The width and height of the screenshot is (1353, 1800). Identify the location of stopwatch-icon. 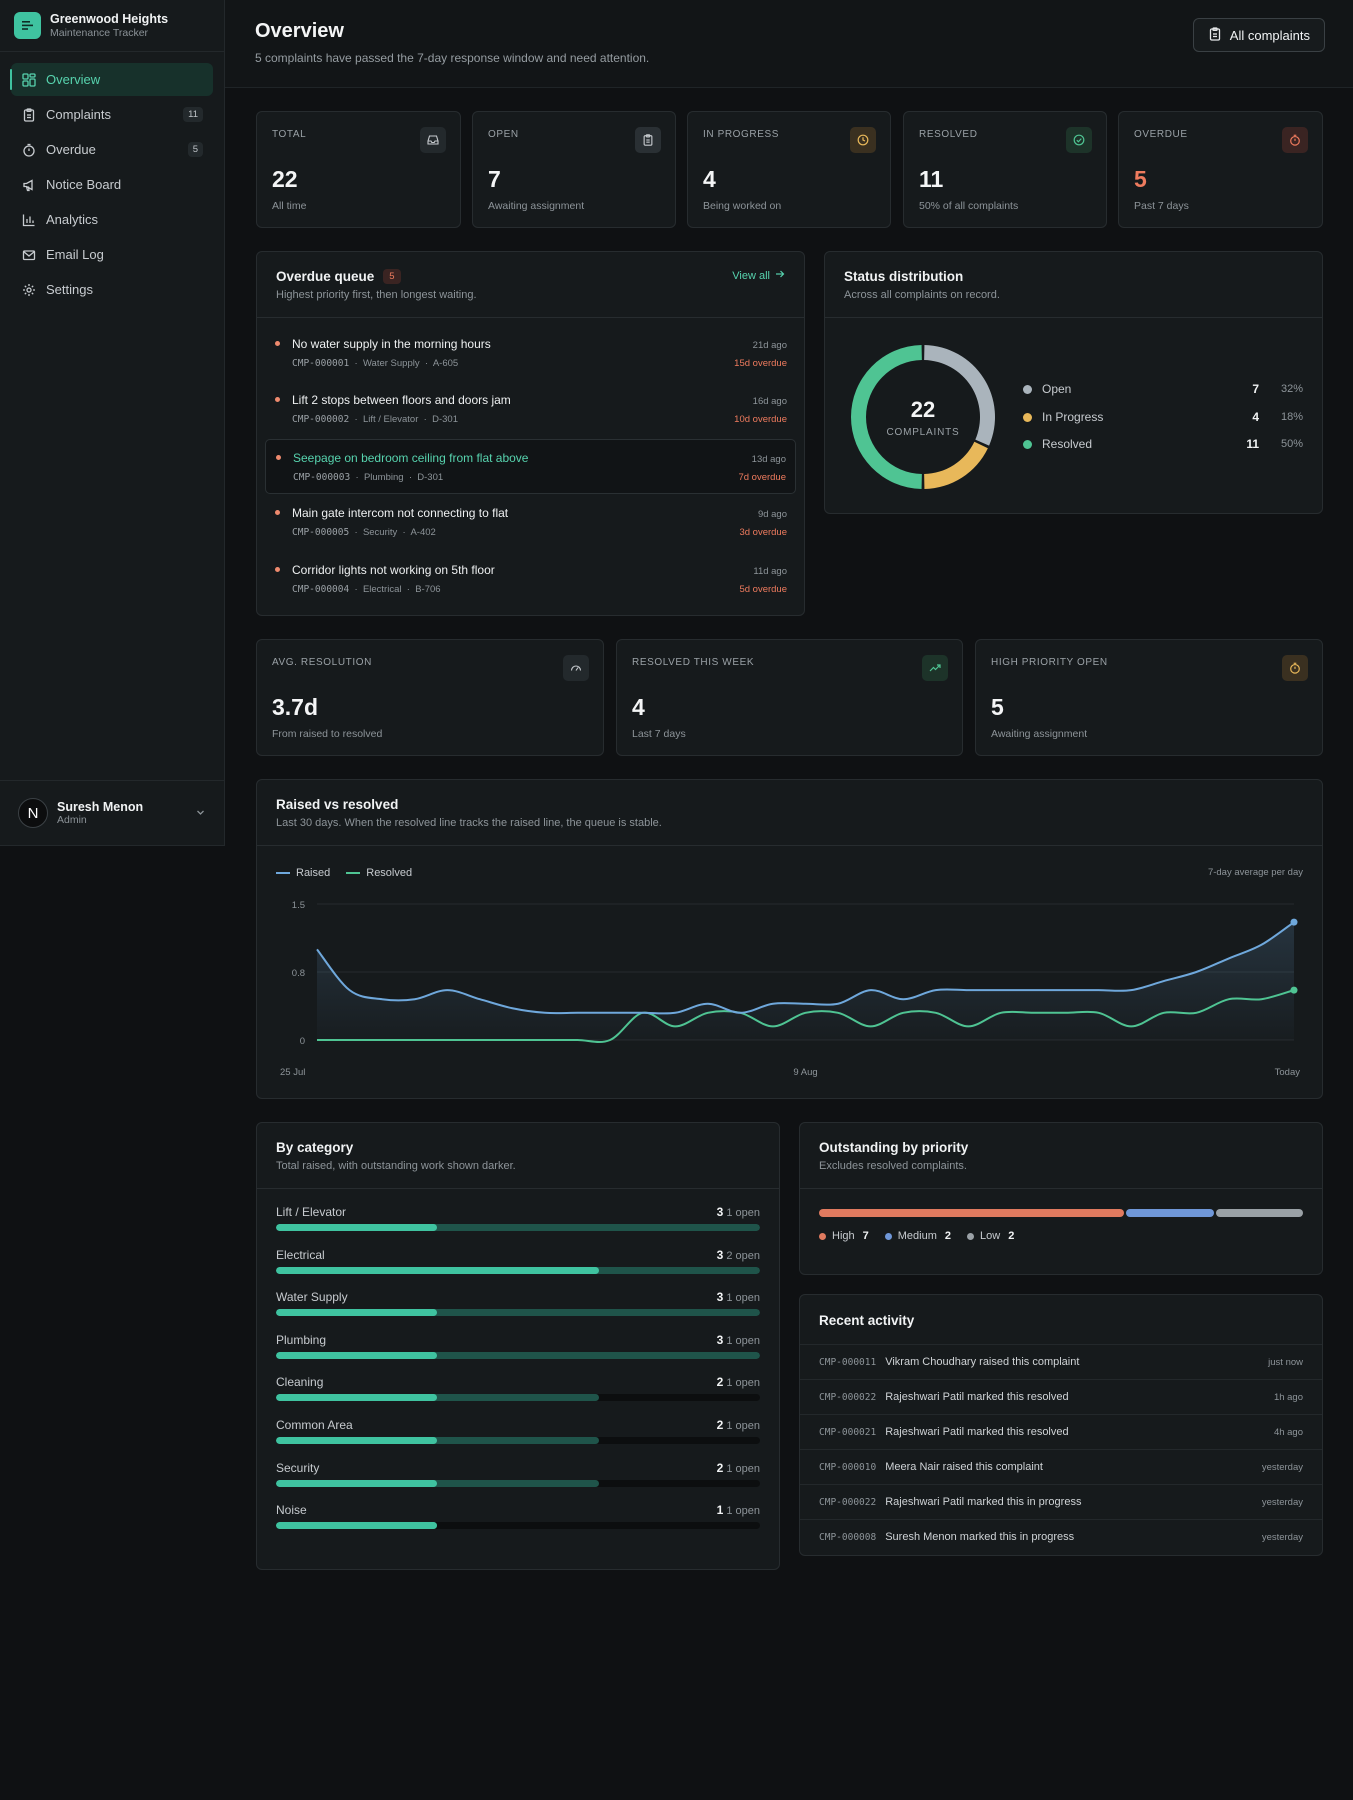
(1295, 668).